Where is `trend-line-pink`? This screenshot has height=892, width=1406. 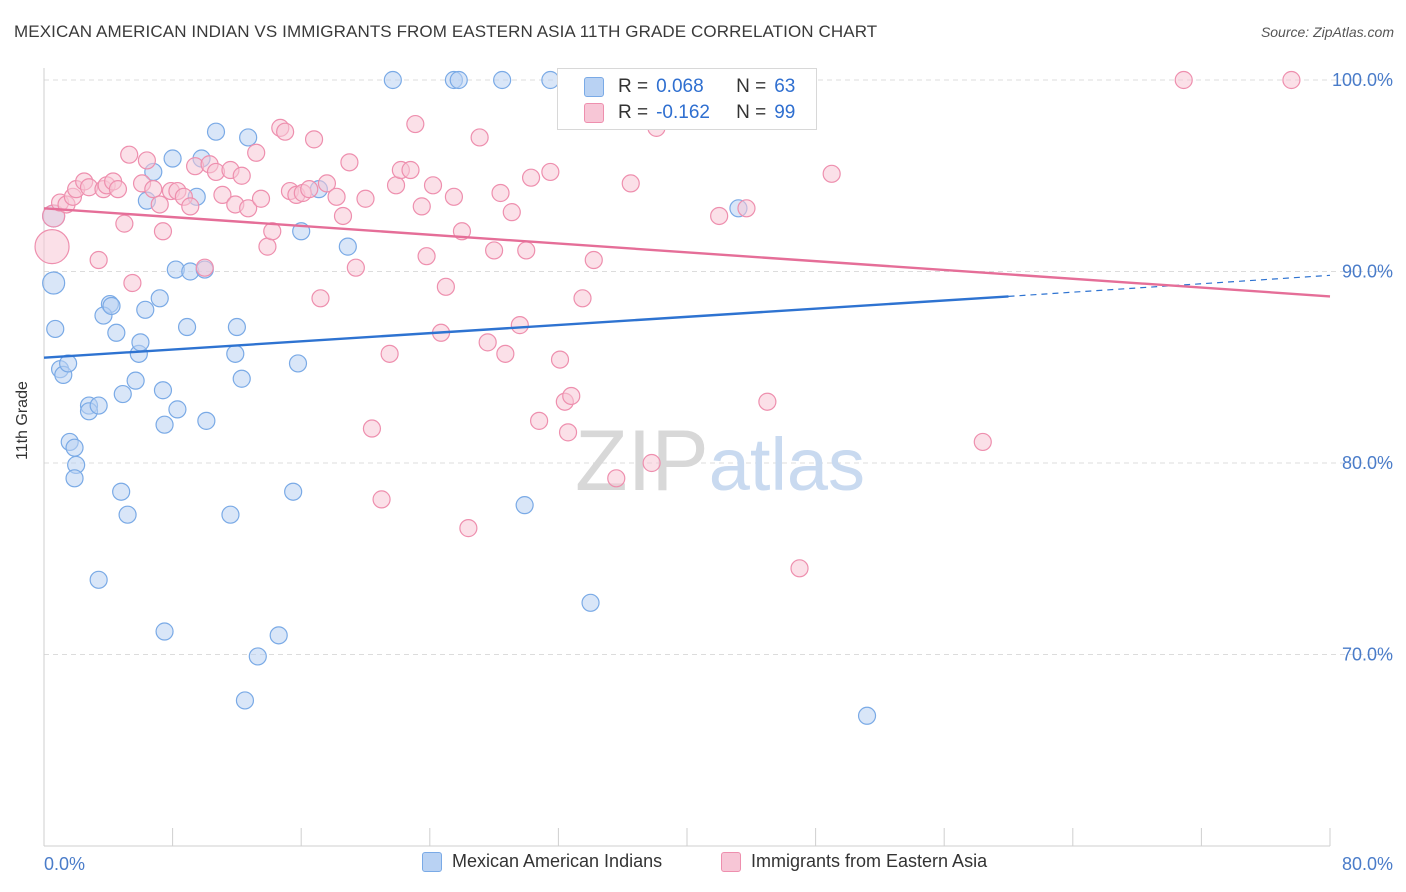 trend-line-pink is located at coordinates (687, 252).